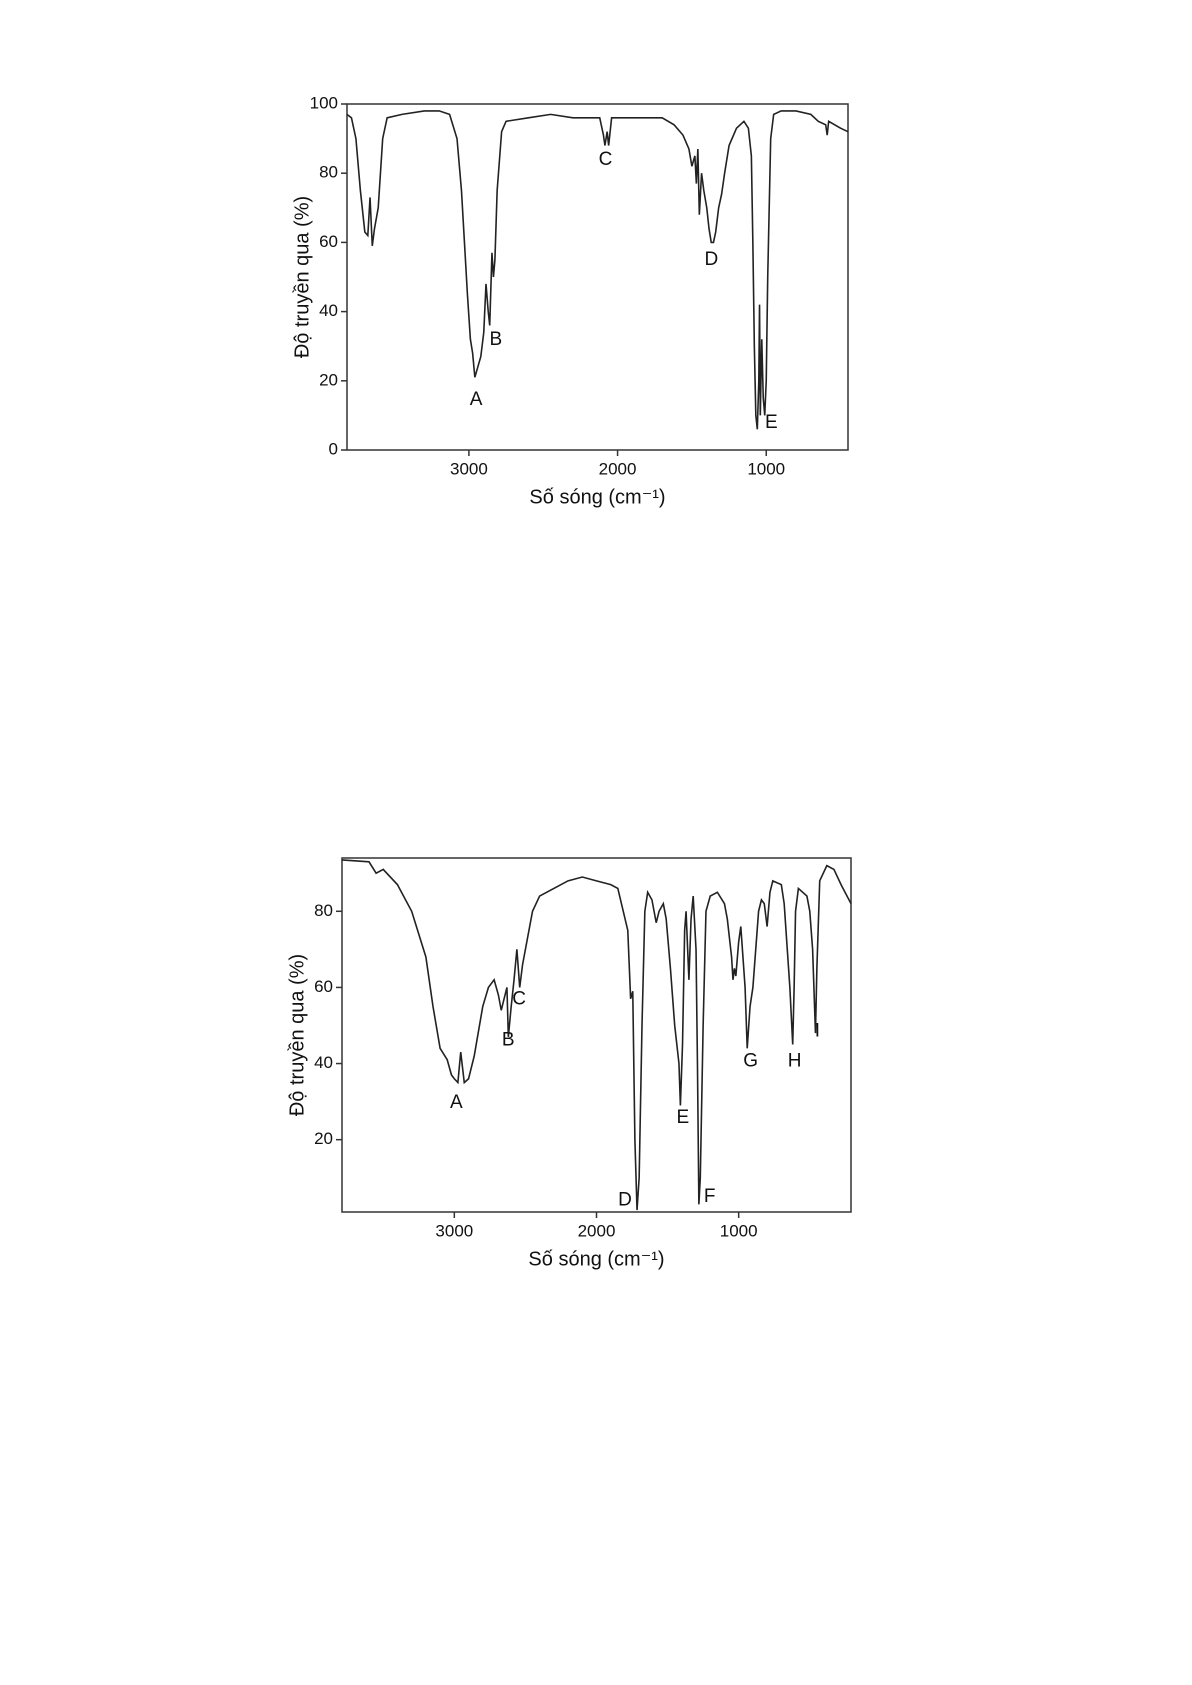  I want to click on y-tick-label: 100, so click(324, 102).